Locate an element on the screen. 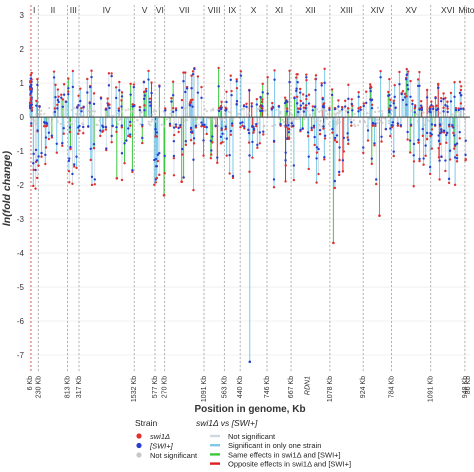  y-tick-label: -5 is located at coordinates (21, 287).